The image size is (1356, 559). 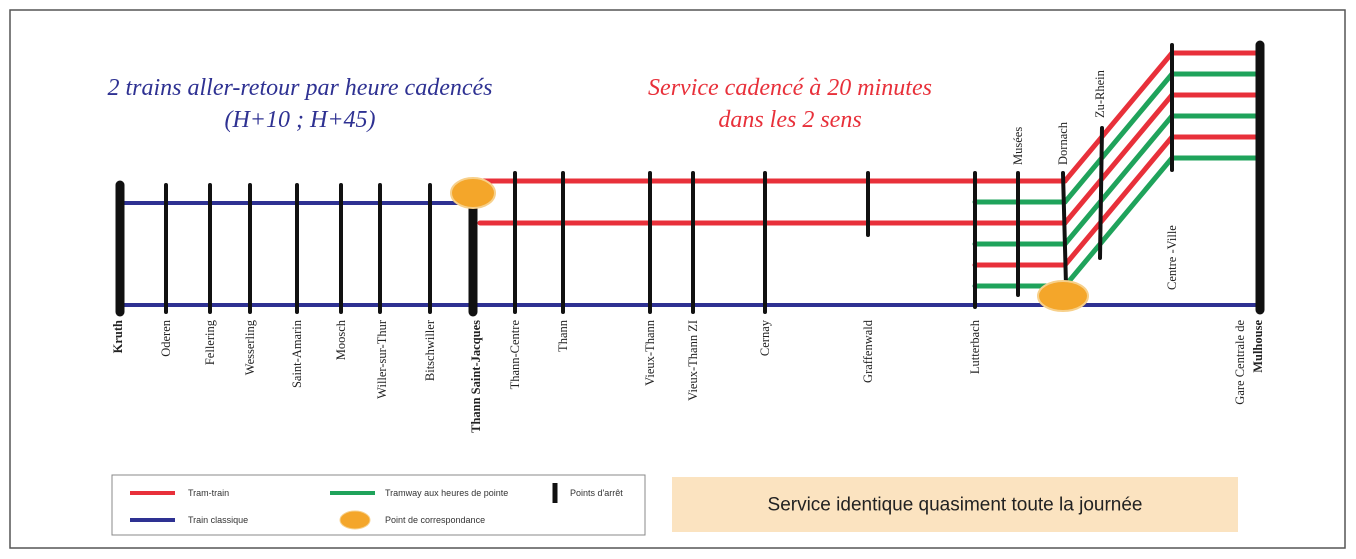 What do you see at coordinates (118, 336) in the screenshot?
I see `station-label: Kruth` at bounding box center [118, 336].